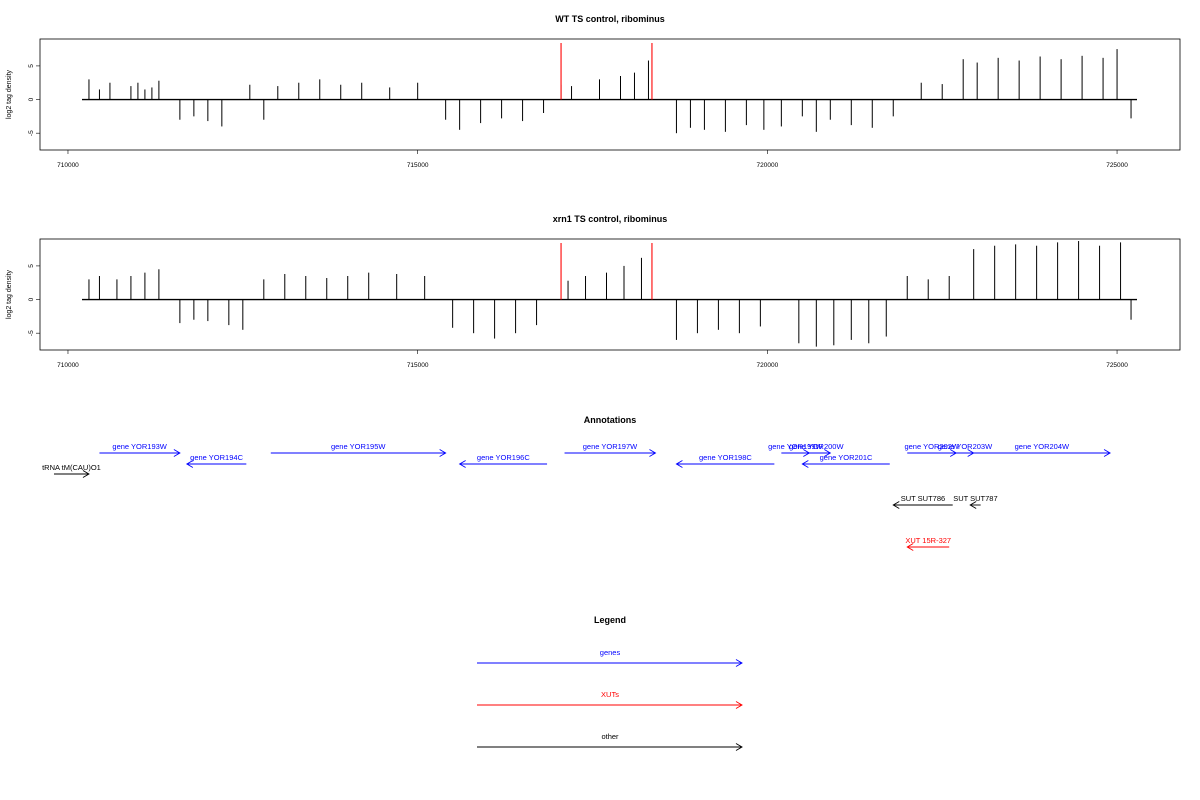 The width and height of the screenshot is (1200, 800). I want to click on annotation-feature: gene YOR195W, so click(358, 449).